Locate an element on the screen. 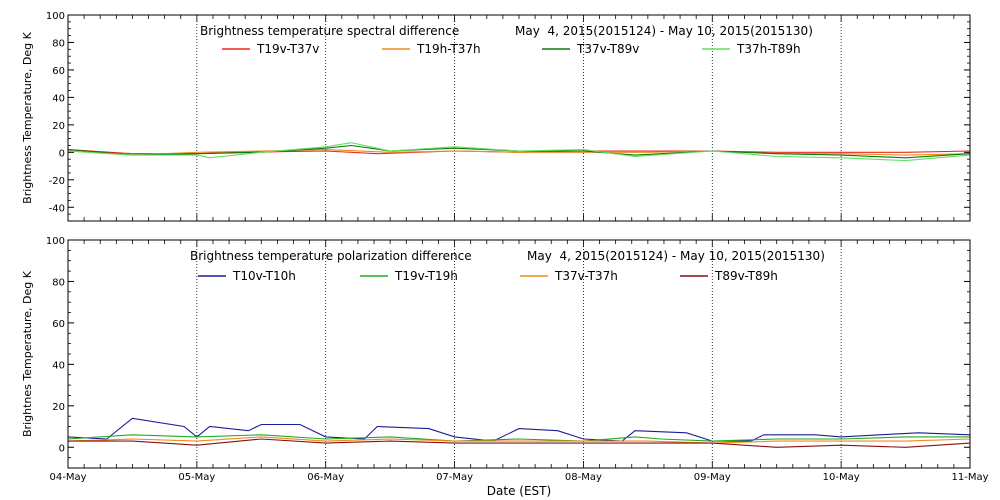  x-tick-label: 11-May is located at coordinates (969, 477).